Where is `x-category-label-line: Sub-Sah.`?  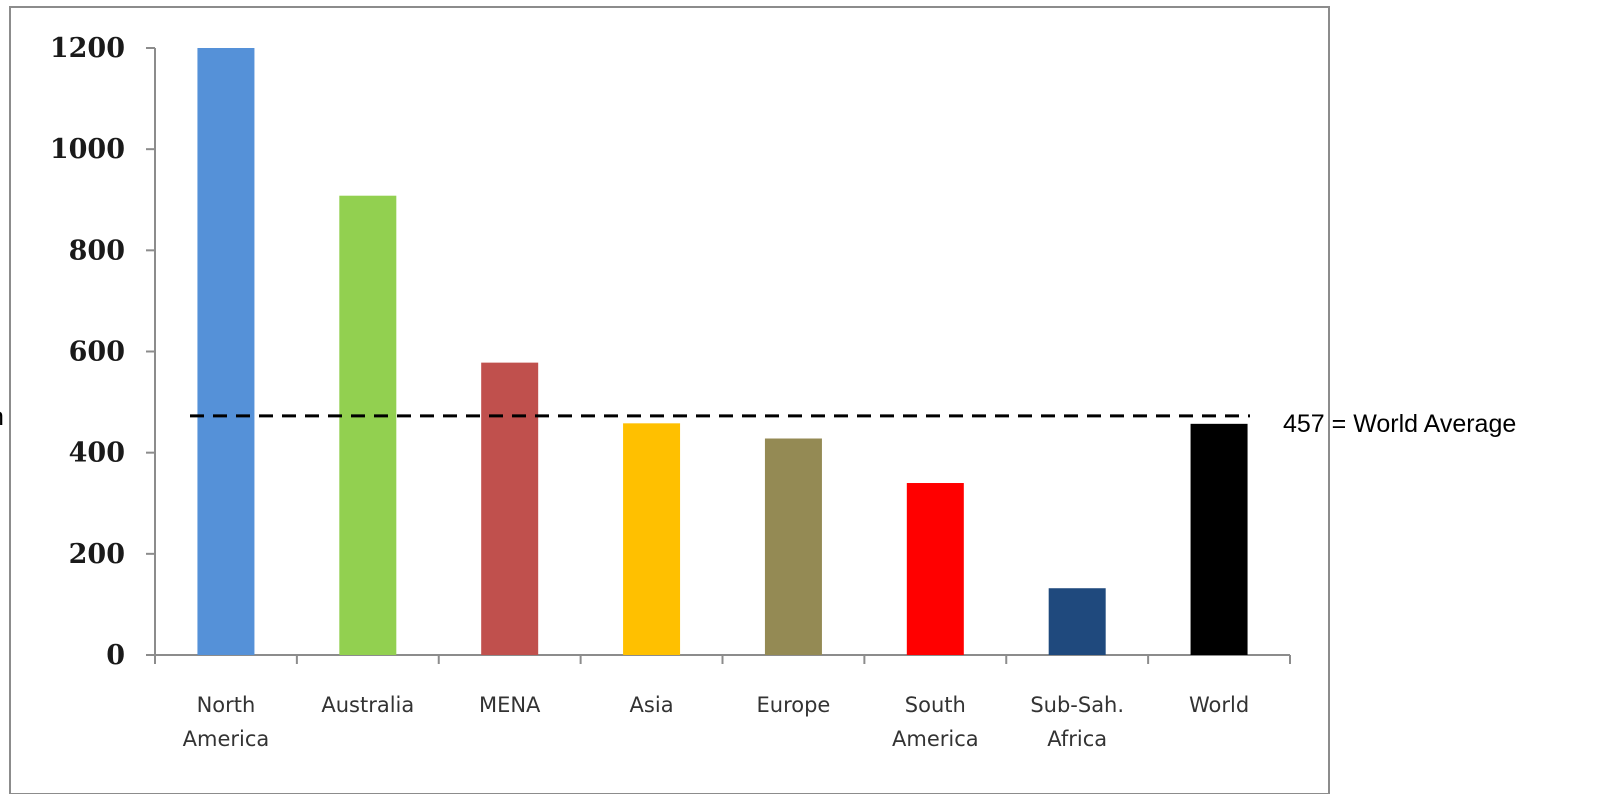 x-category-label-line: Sub-Sah. is located at coordinates (1077, 705).